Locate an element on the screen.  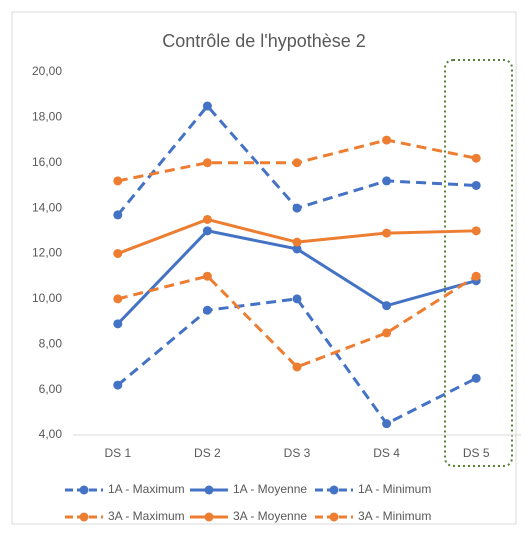
y-tick-label: 14,00 is located at coordinates (47, 207).